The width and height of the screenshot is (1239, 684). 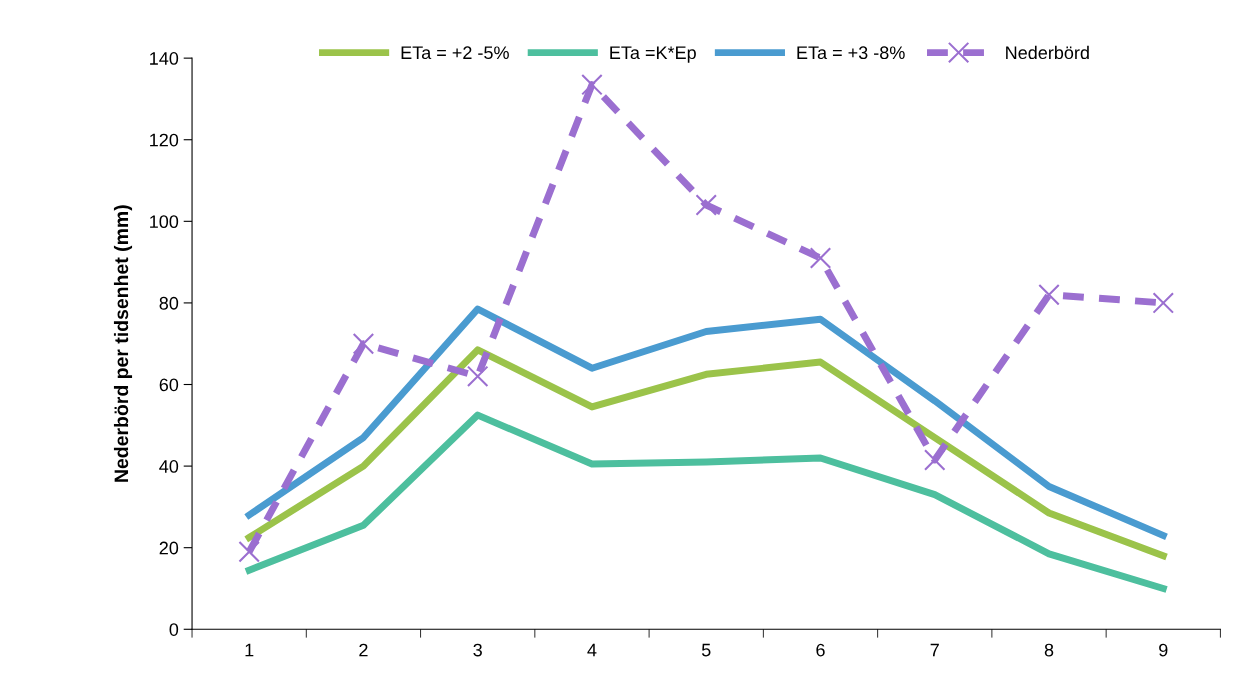 I want to click on legend-label: Nederbörd, so click(x=1047, y=52).